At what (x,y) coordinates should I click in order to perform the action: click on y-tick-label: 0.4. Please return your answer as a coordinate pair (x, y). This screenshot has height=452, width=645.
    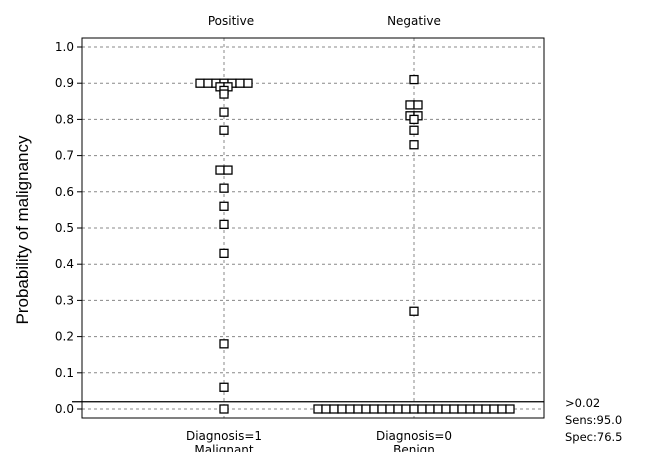
    Looking at the image, I should click on (64, 264).